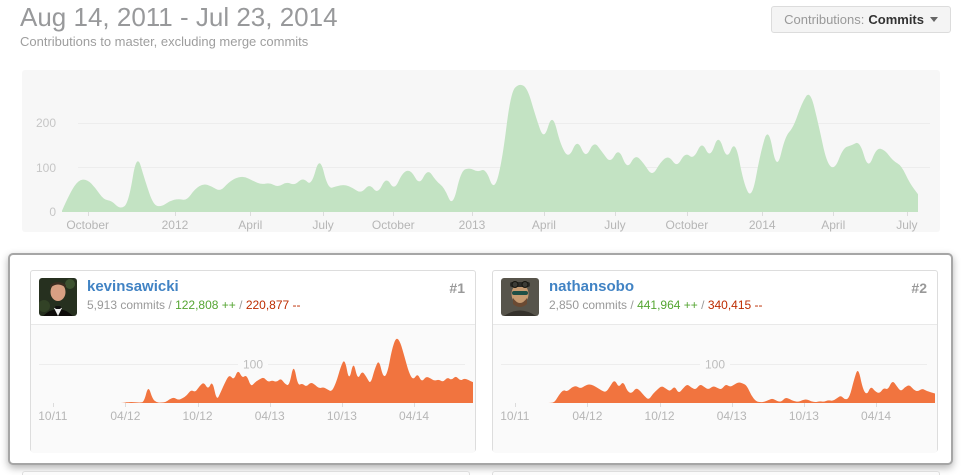  Describe the element at coordinates (934, 19) in the screenshot. I see `chevron-down-icon` at that location.